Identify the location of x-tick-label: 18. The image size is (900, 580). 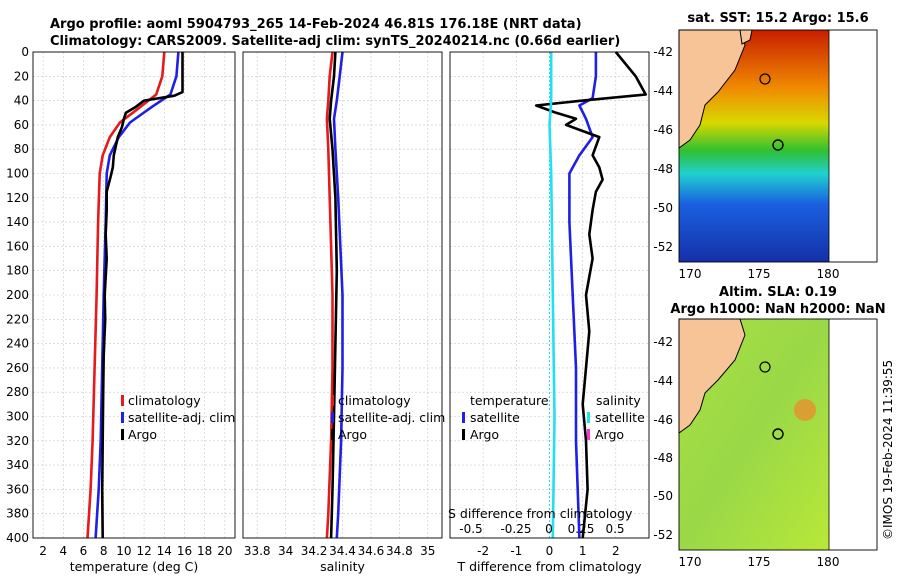
(204, 551).